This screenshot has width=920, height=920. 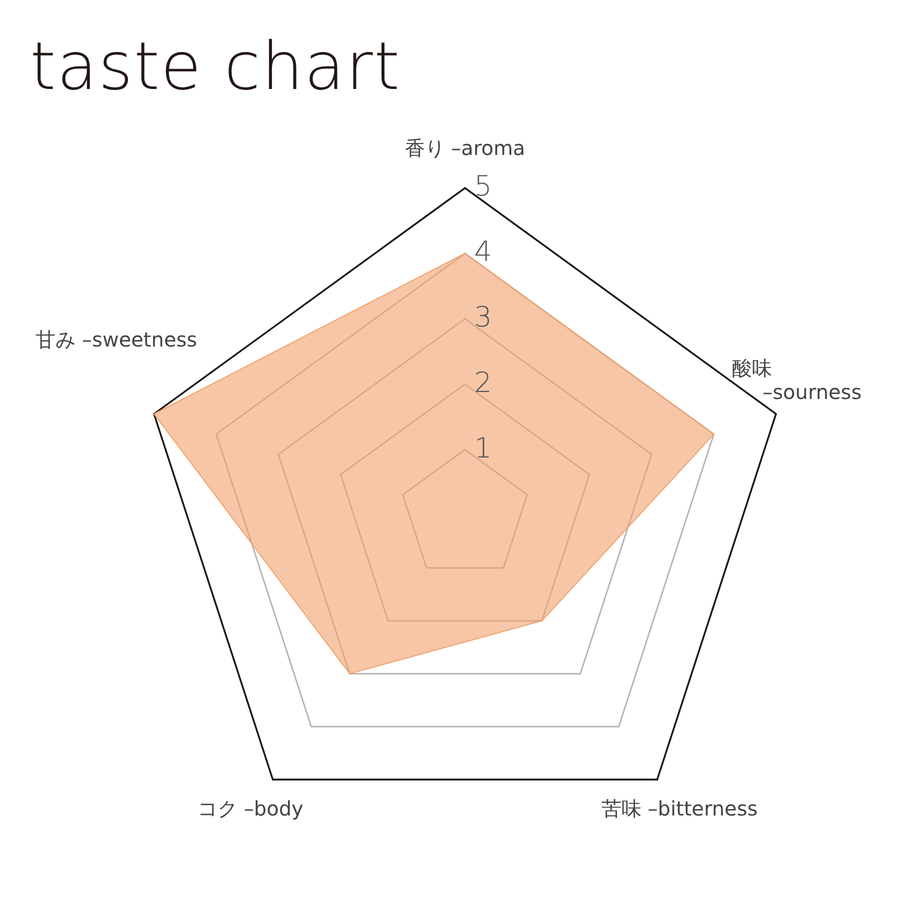 What do you see at coordinates (215, 66) in the screenshot?
I see `chart-title: taste chart` at bounding box center [215, 66].